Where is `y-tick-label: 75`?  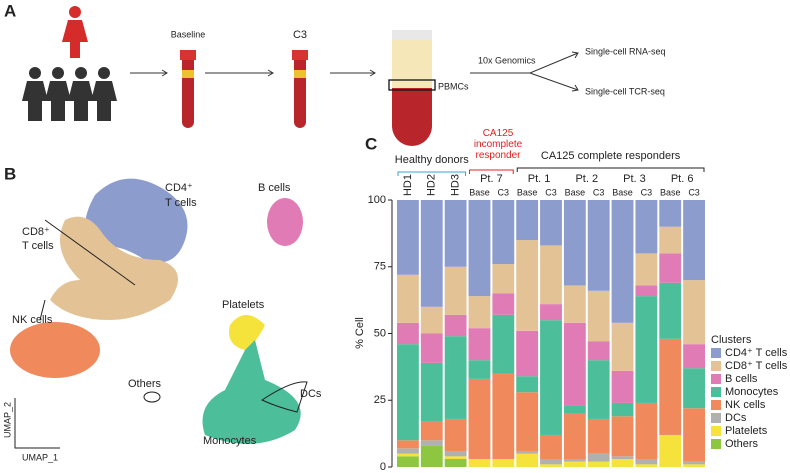 y-tick-label: 75 is located at coordinates (380, 267).